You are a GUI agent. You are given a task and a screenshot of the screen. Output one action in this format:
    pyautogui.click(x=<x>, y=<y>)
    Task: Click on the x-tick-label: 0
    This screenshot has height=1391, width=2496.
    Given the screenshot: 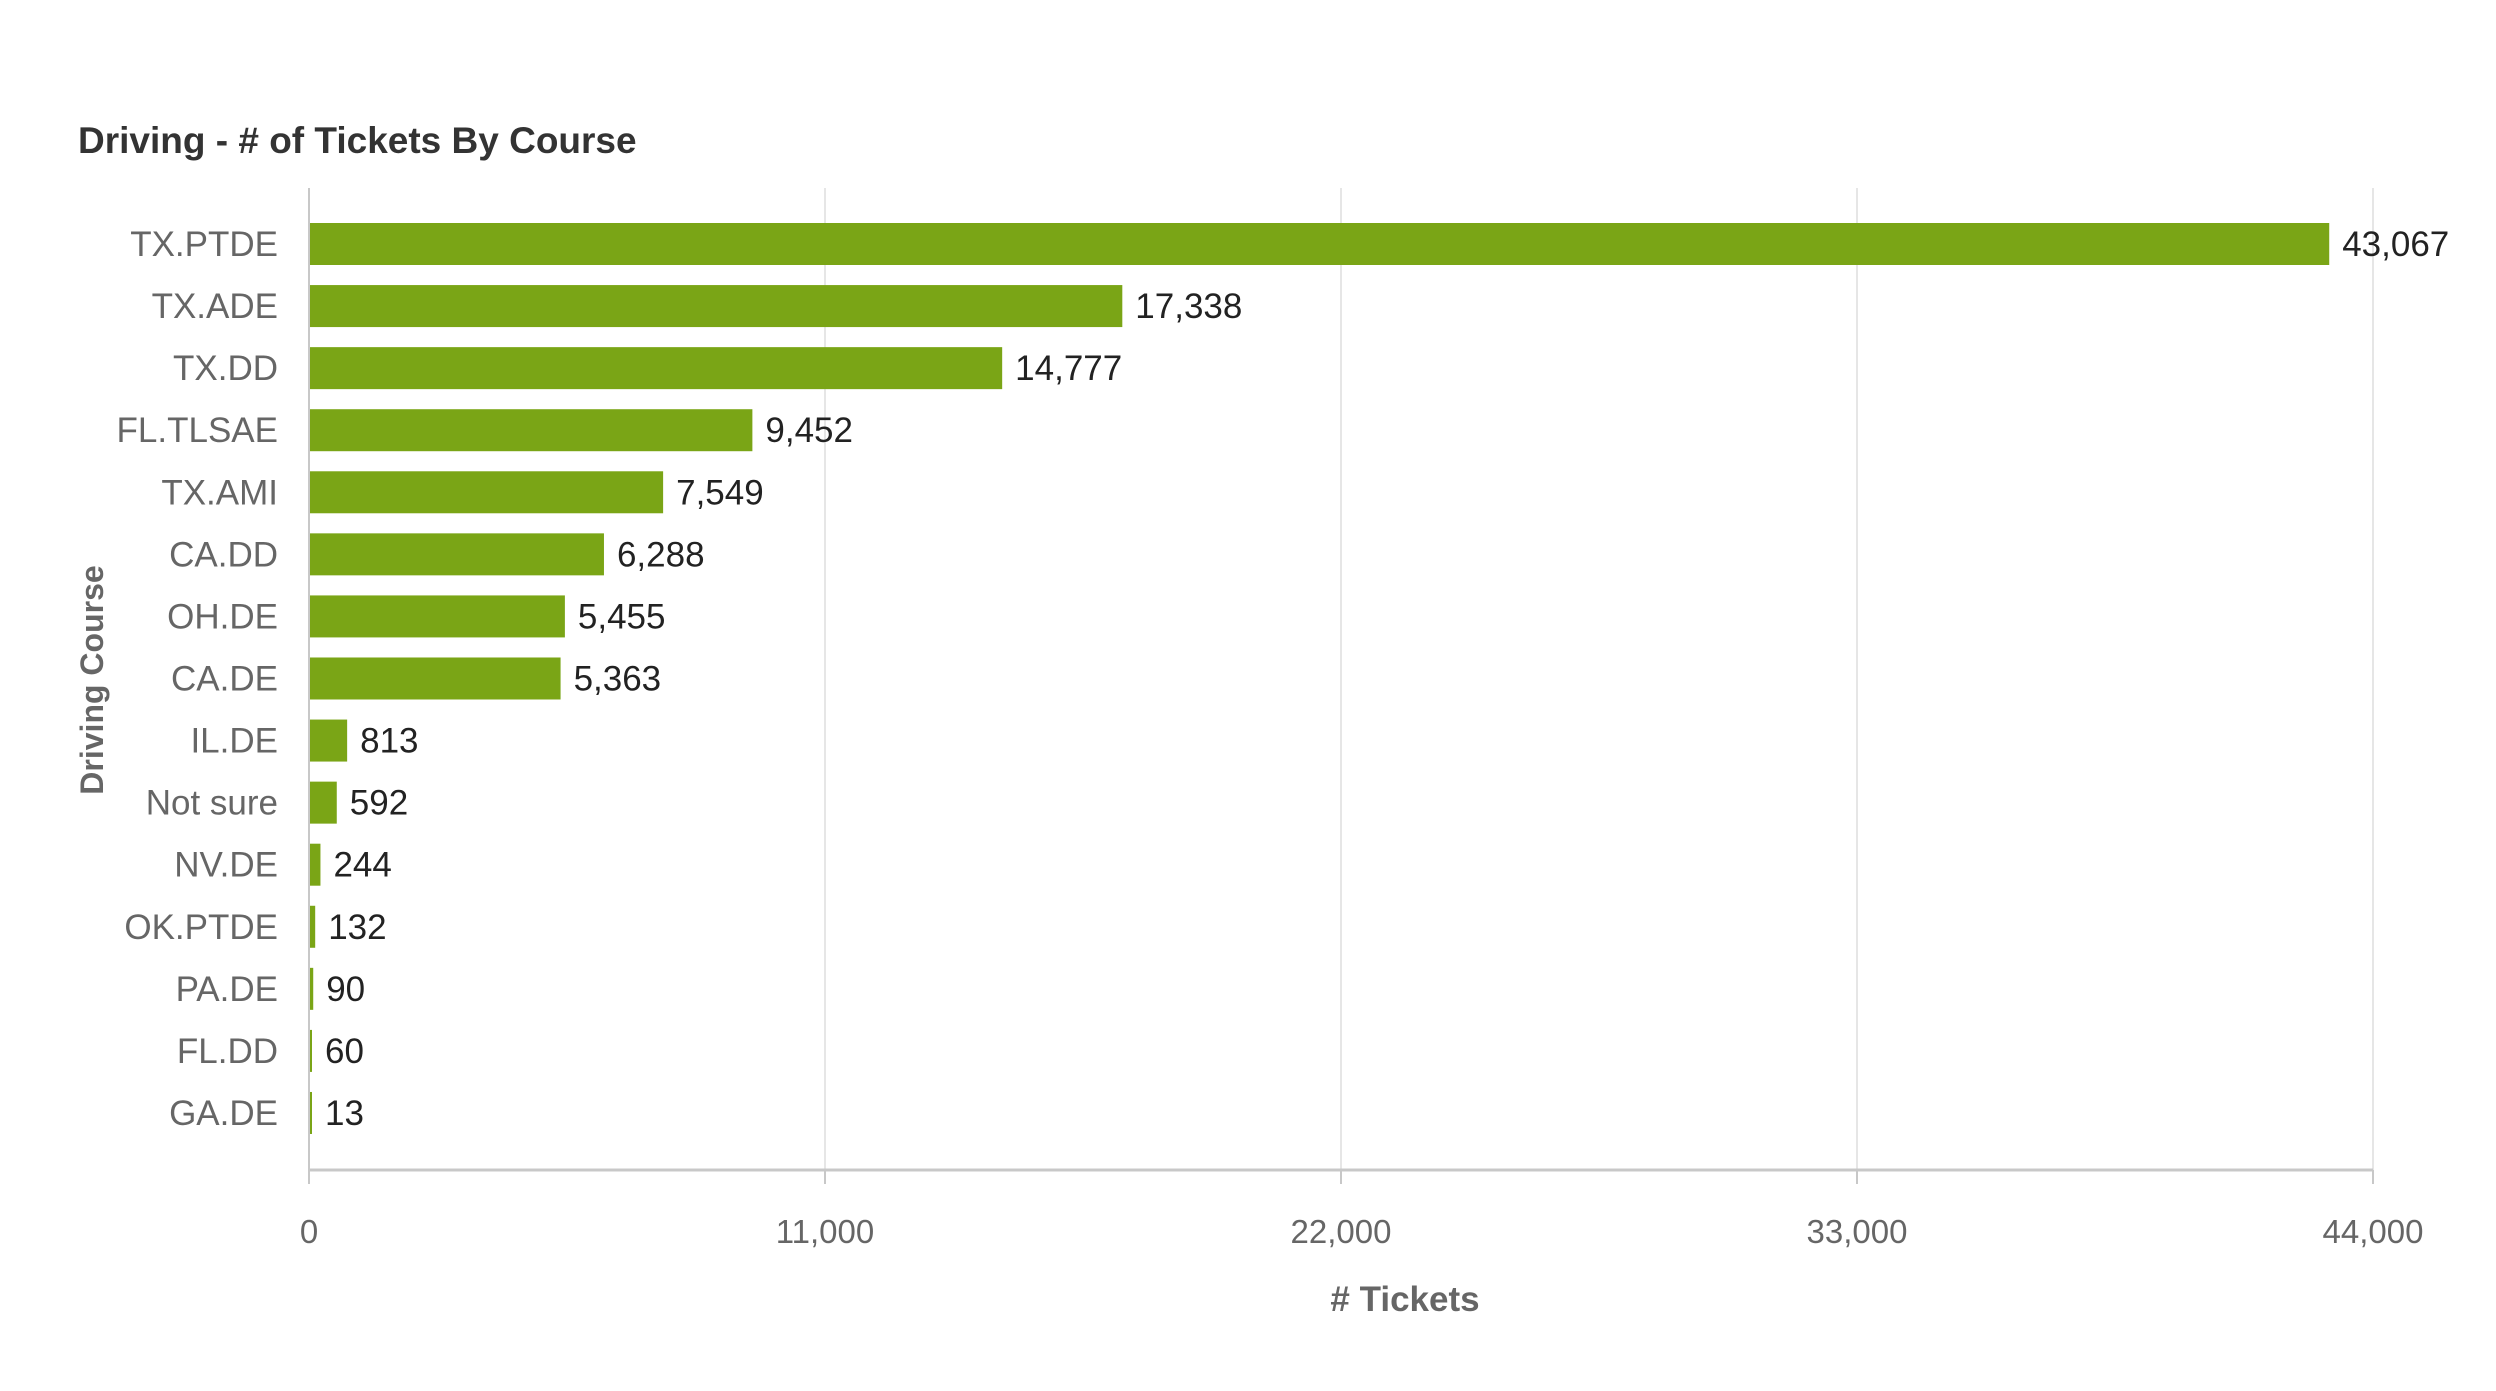 What is the action you would take?
    pyautogui.click(x=309, y=1231)
    